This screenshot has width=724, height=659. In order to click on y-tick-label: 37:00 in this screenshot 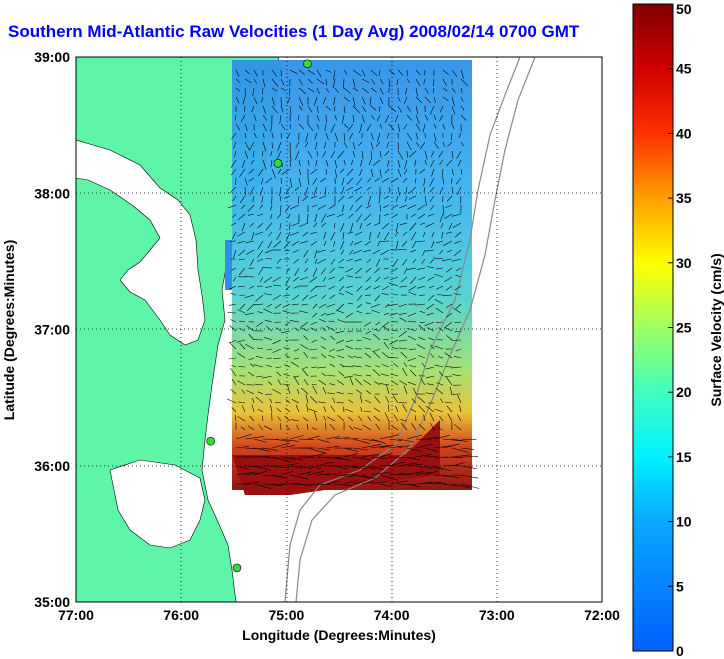, I will do `click(52, 330)`.